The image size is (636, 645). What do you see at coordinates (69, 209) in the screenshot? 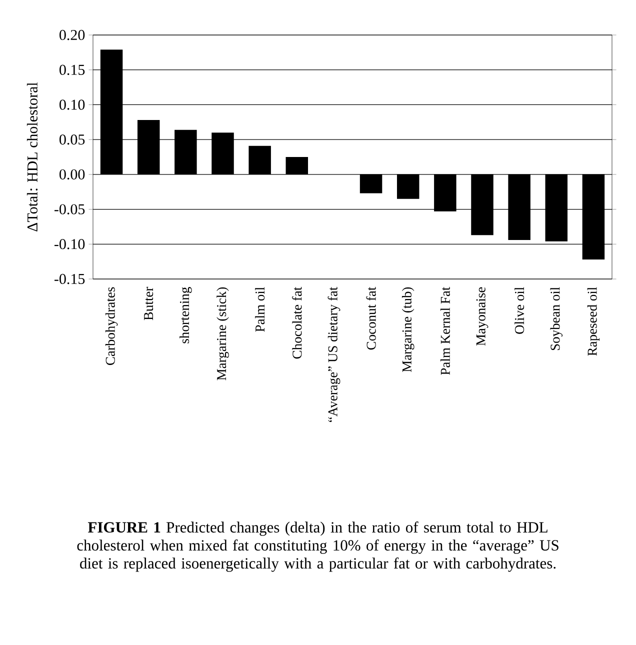
I see `y-tick-label: -0.05` at bounding box center [69, 209].